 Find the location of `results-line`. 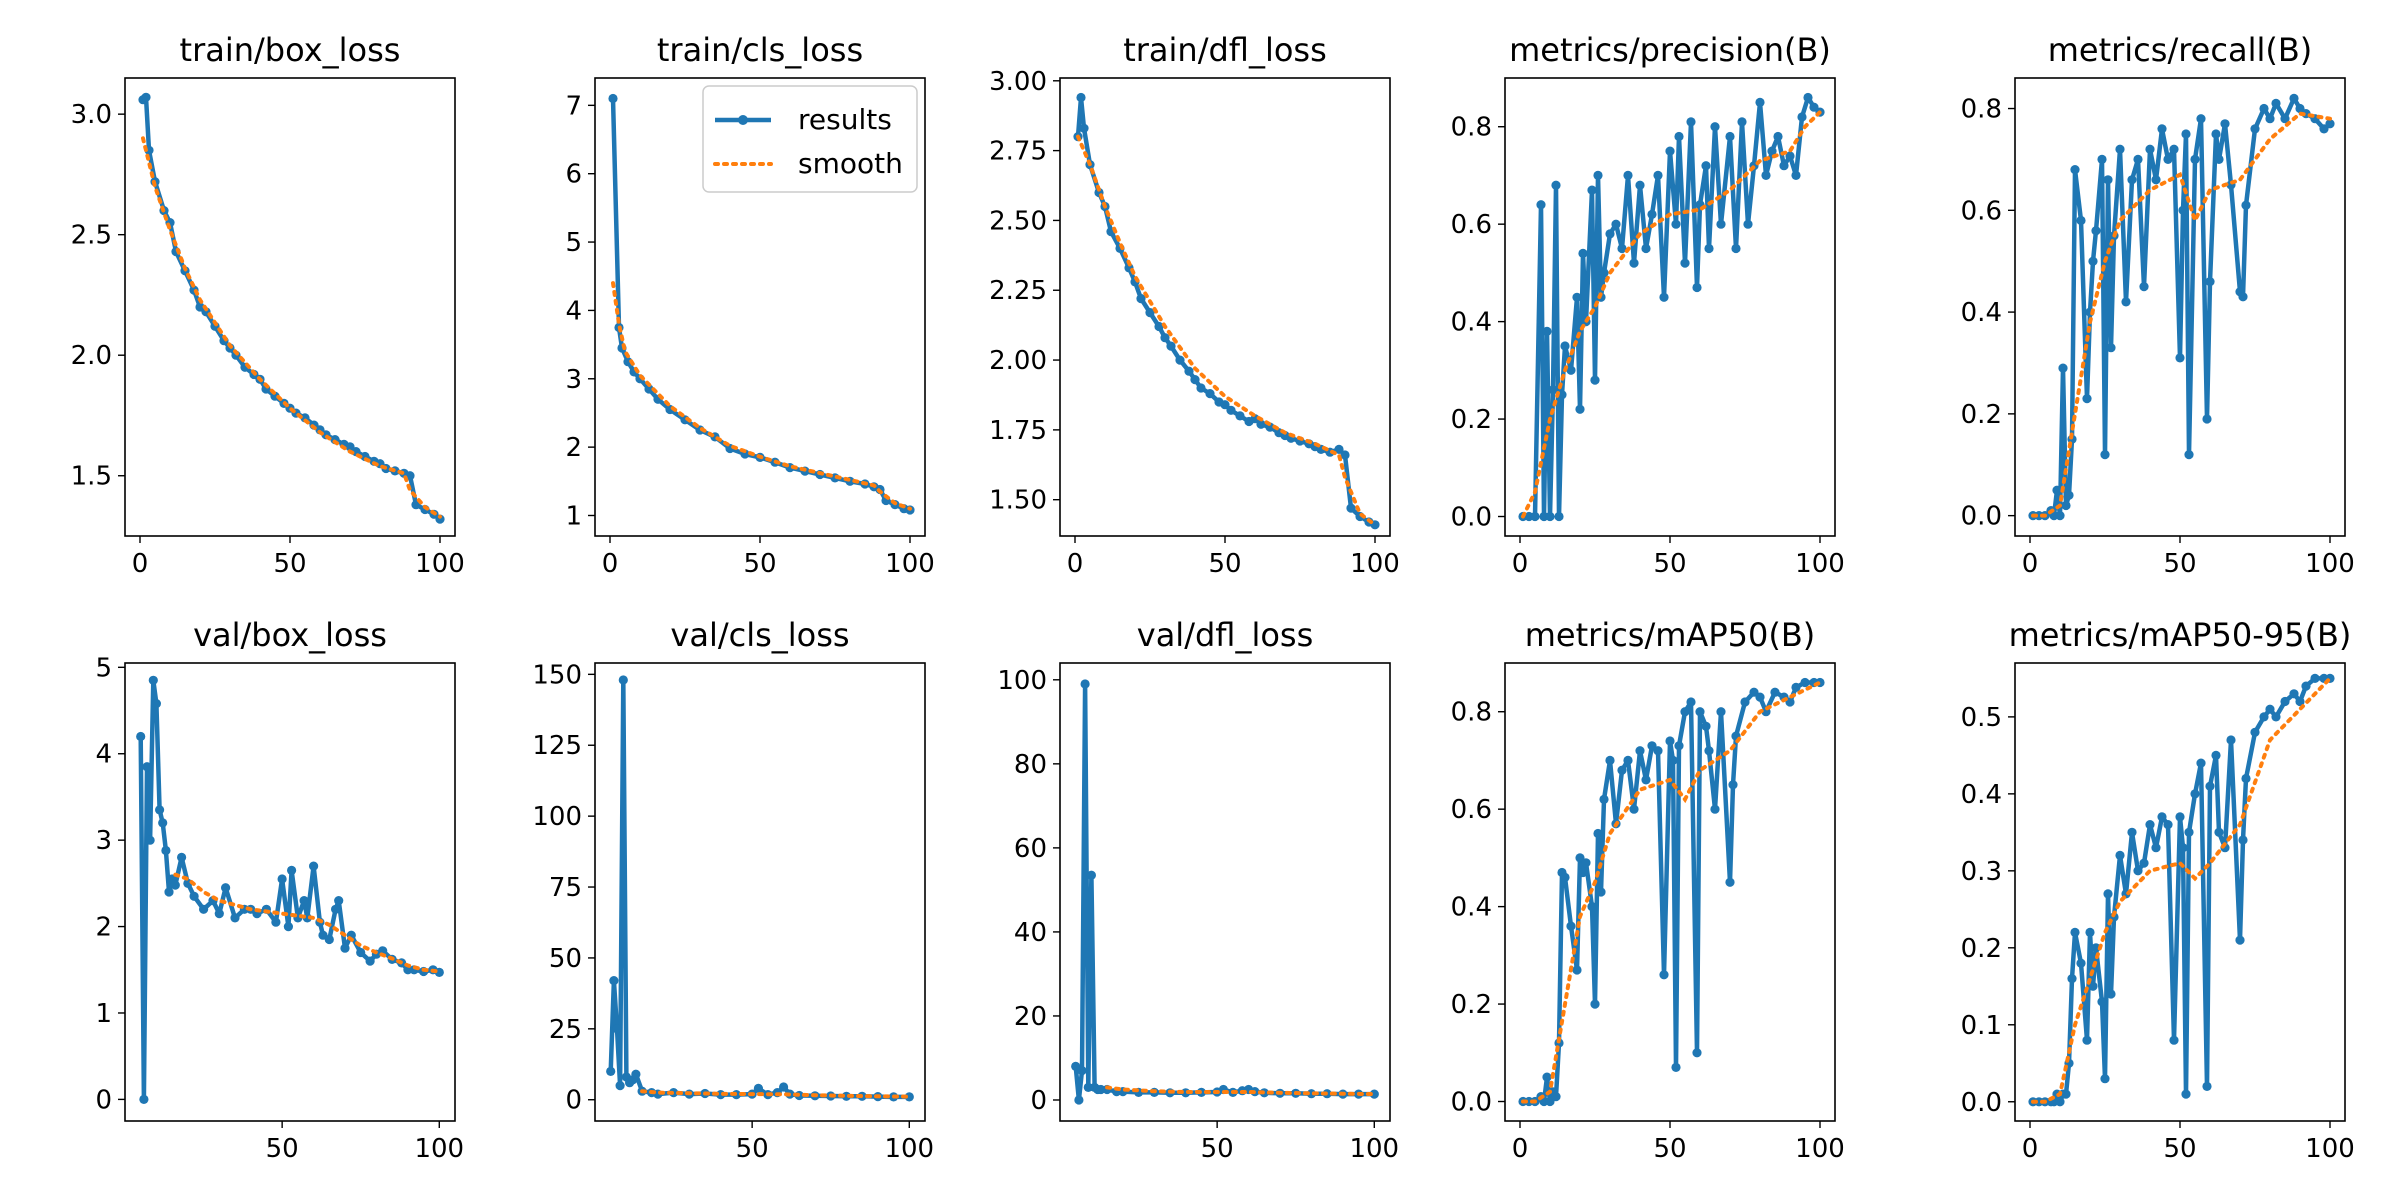

results-line is located at coordinates (1224, 892).